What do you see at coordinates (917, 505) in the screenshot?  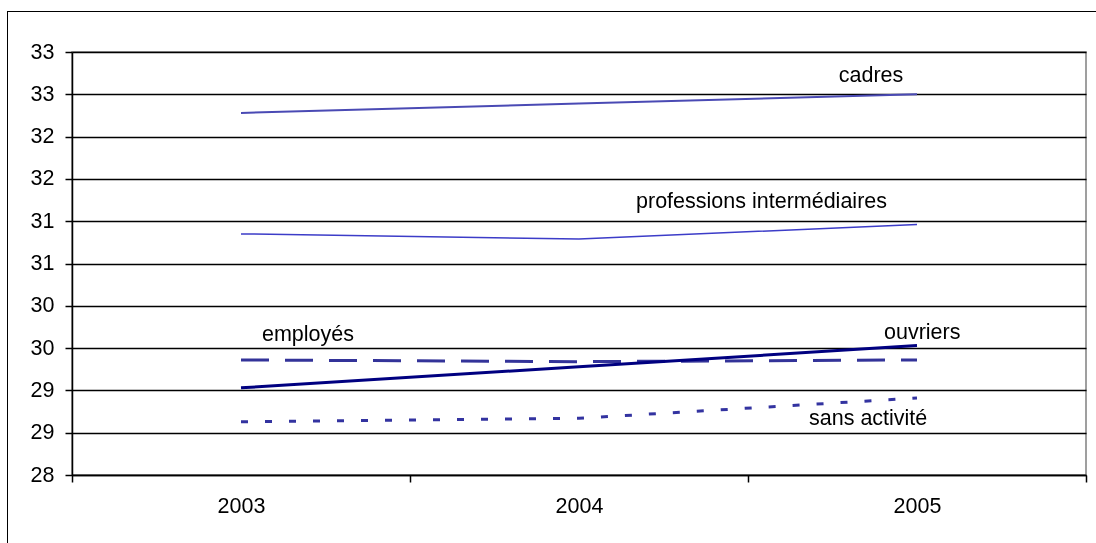 I see `x-tick-label: 2005` at bounding box center [917, 505].